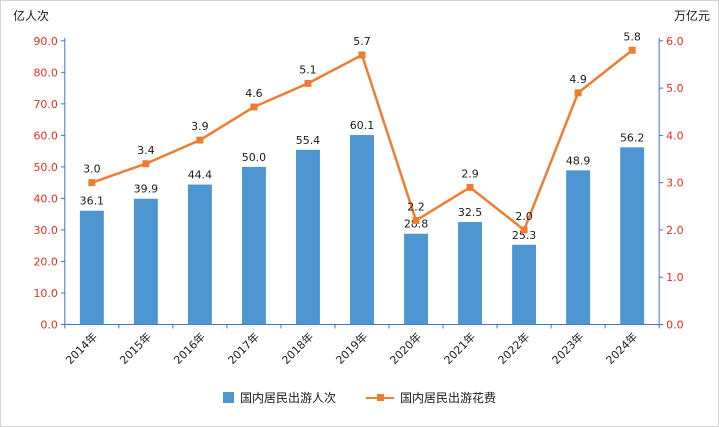 The height and width of the screenshot is (427, 719). I want to click on line-swatch-marker, so click(380, 397).